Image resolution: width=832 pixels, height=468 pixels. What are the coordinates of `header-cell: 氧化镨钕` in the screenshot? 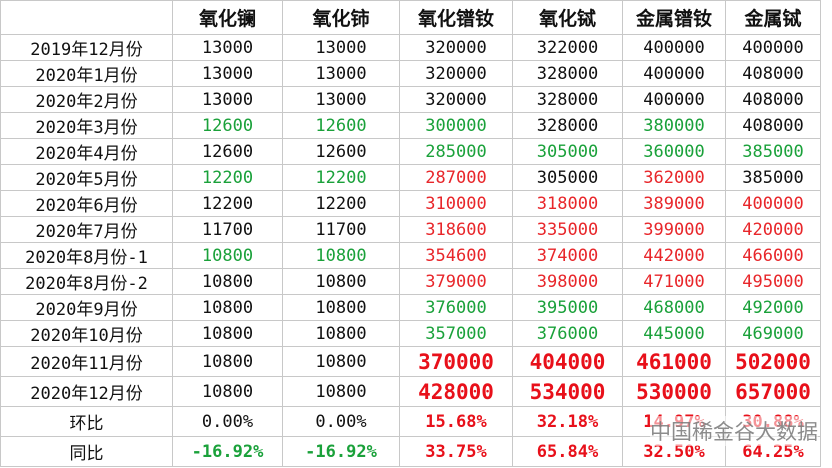 It's located at (456, 17).